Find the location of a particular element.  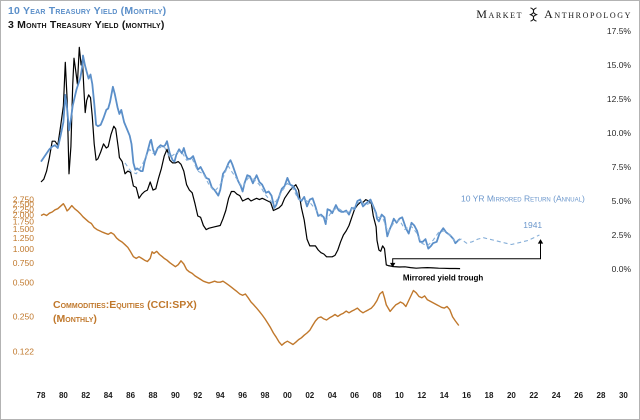

x-axis-tick-label: 04 is located at coordinates (332, 395).